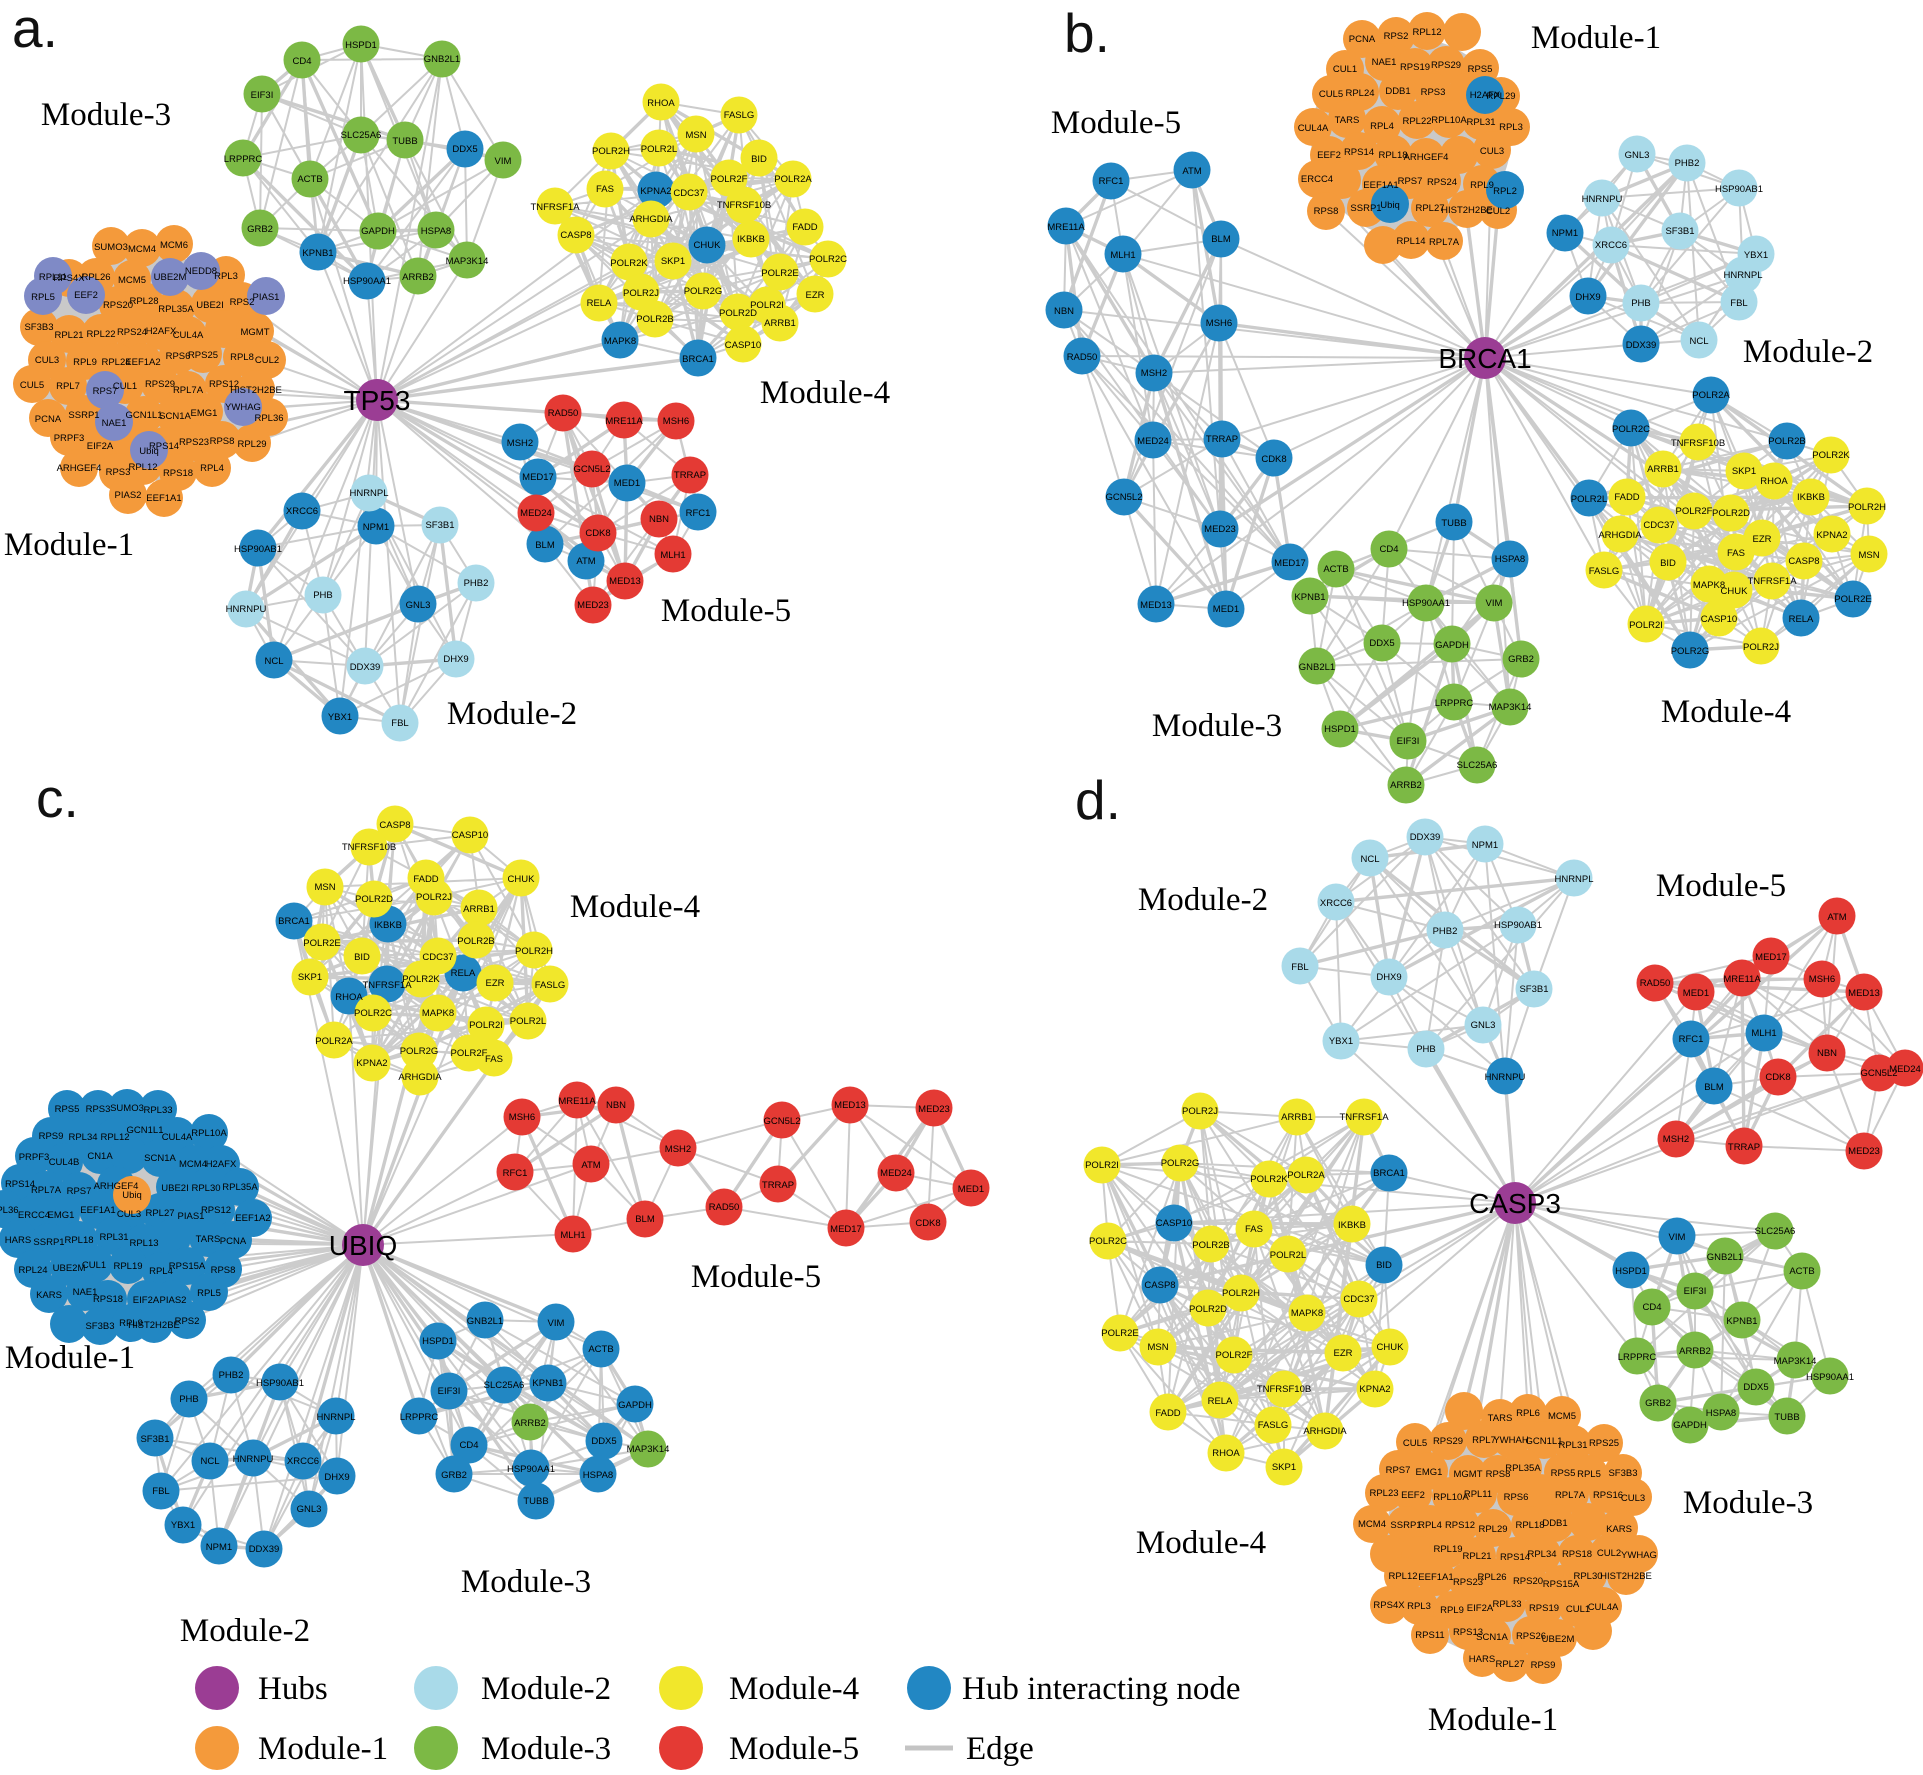 The image size is (1923, 1775). I want to click on svg-text: RPL34, so click(1541, 1554).